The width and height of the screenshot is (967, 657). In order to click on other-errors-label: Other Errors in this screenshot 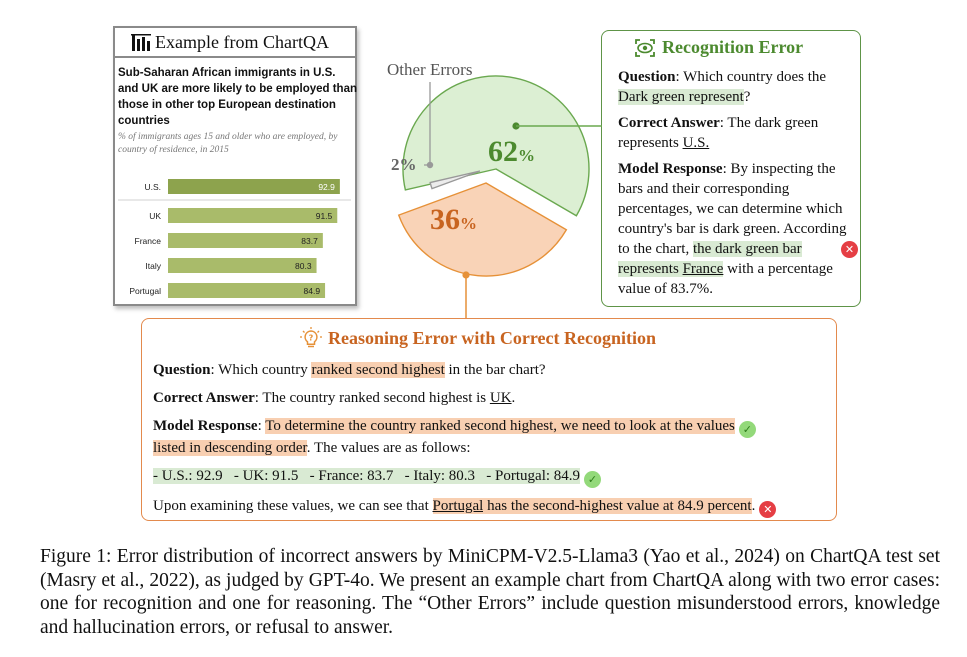, I will do `click(429, 69)`.